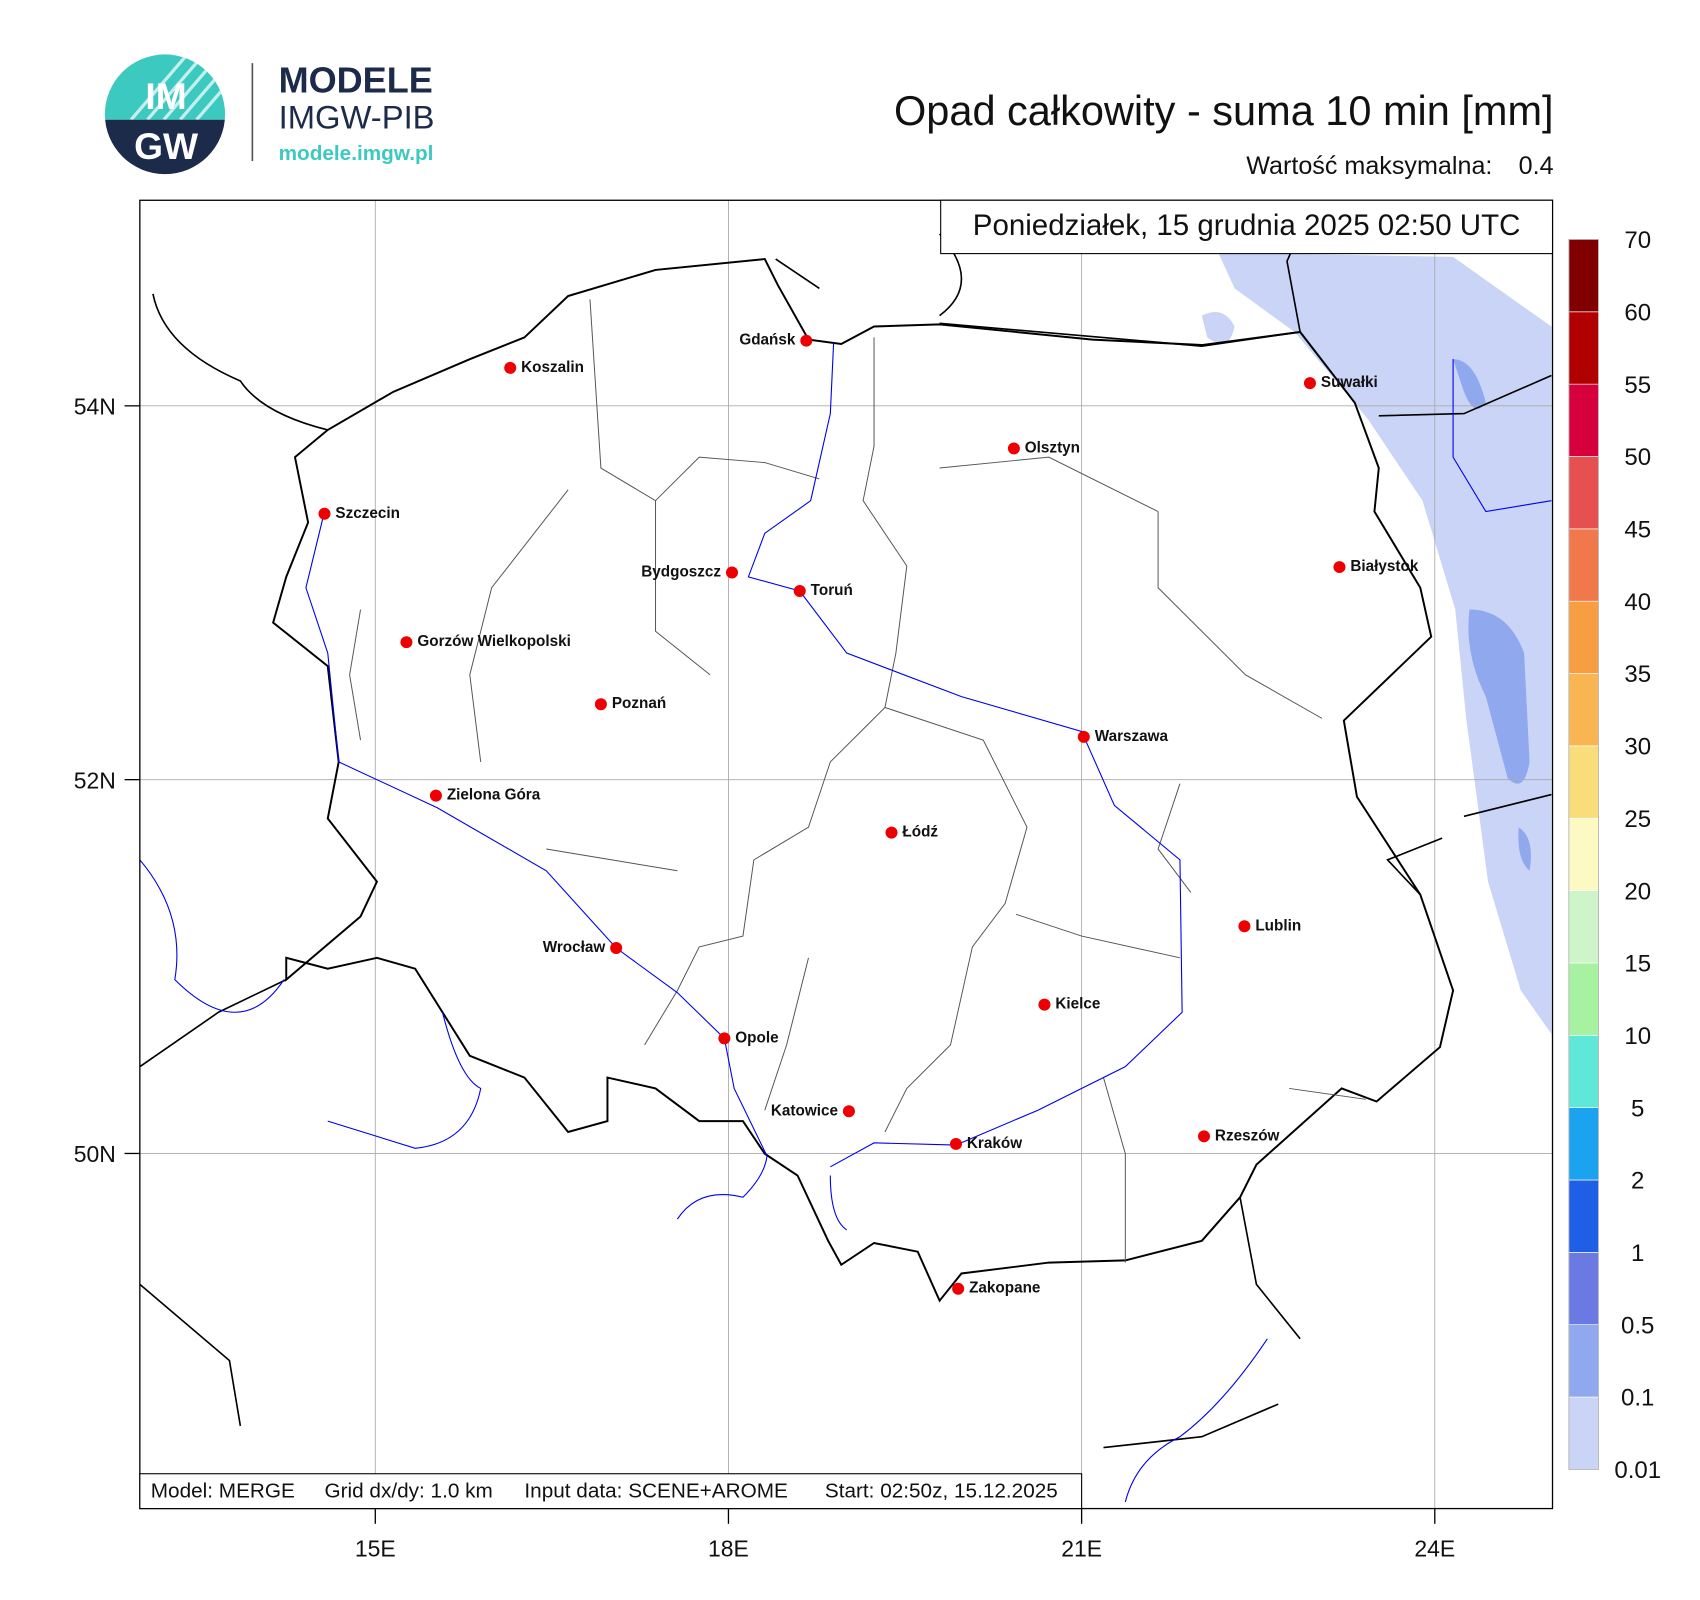 This screenshot has height=1600, width=1700. Describe the element at coordinates (1637, 602) in the screenshot. I see `colorbar-label: 40` at that location.